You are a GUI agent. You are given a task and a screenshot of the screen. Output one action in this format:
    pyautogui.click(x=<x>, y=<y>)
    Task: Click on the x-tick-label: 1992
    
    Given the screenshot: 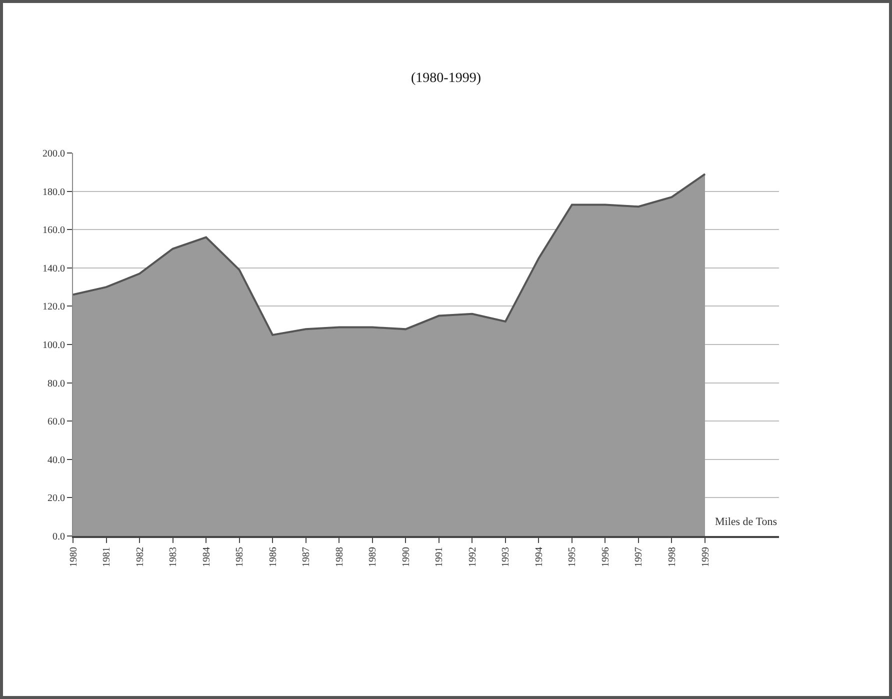 What is the action you would take?
    pyautogui.click(x=472, y=557)
    